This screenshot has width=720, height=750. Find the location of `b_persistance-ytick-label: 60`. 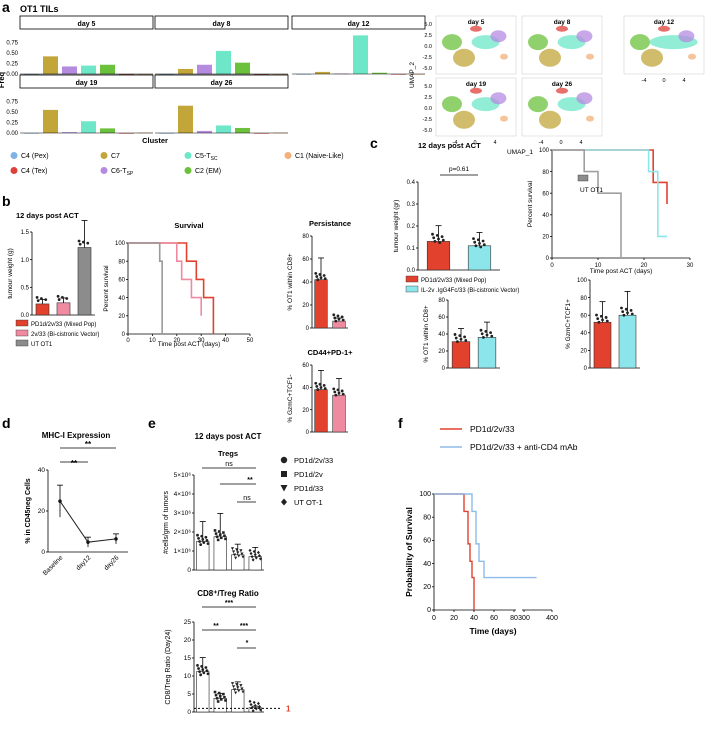

b_persistance-ytick-label: 60 is located at coordinates (305, 260).